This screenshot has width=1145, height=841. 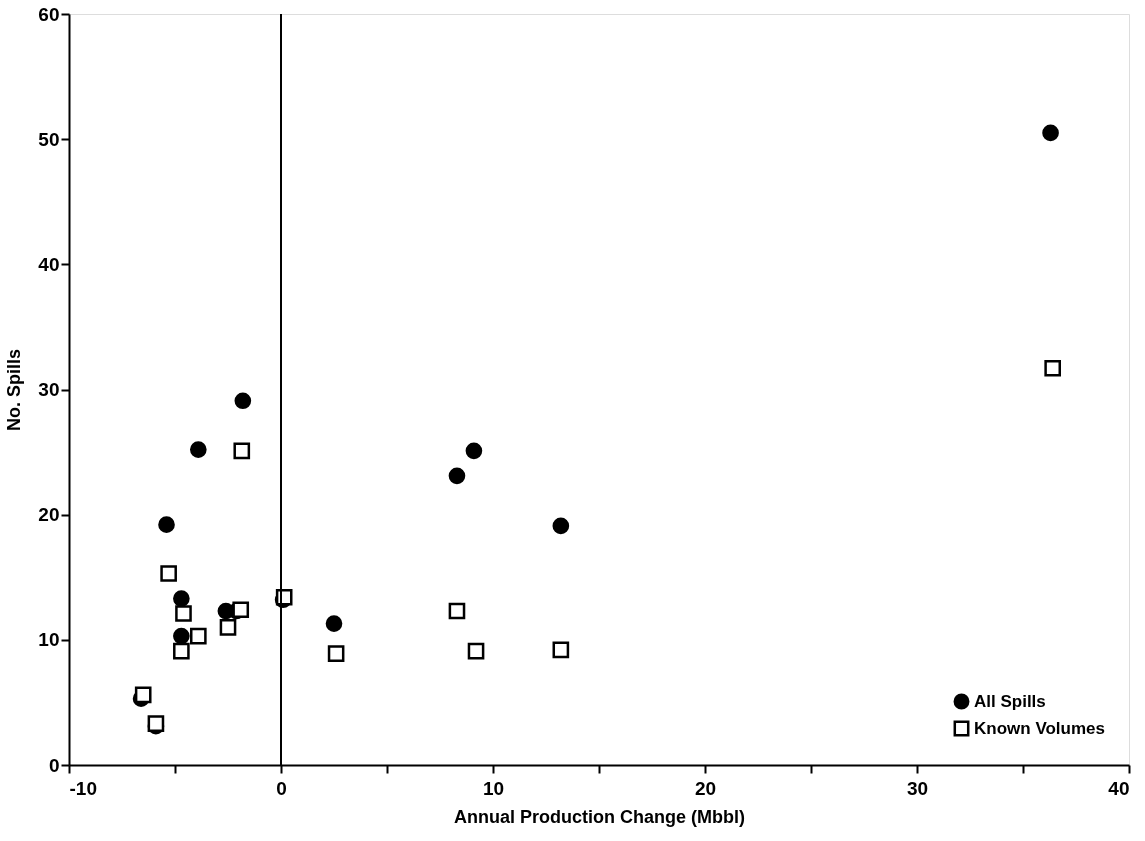 What do you see at coordinates (1039, 728) in the screenshot?
I see `legend-label: Known Volumes` at bounding box center [1039, 728].